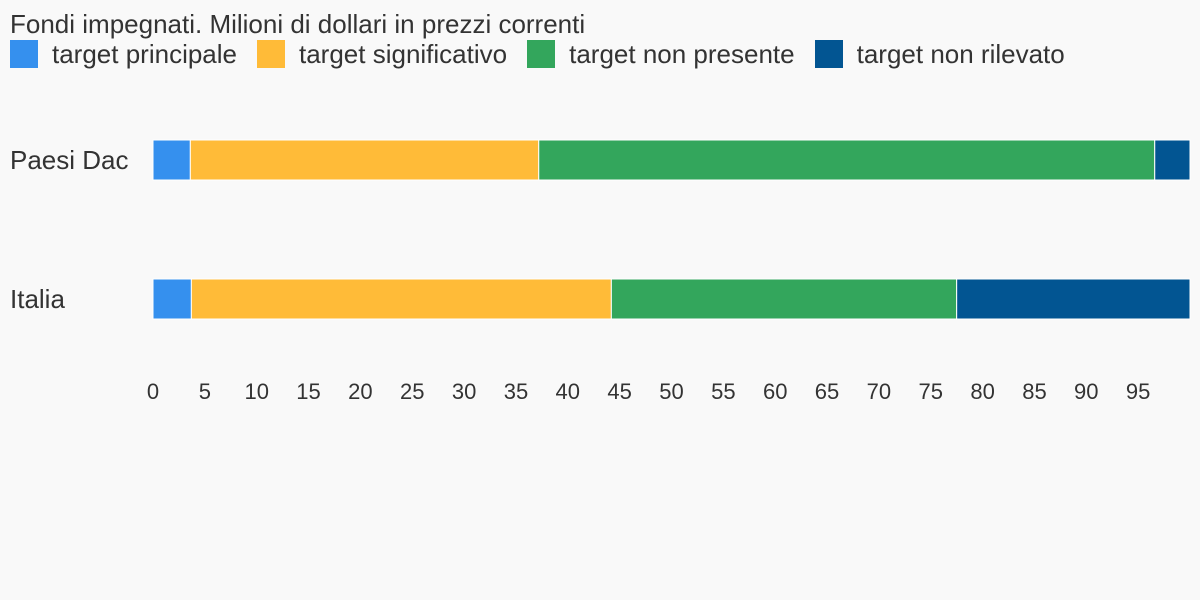 This screenshot has width=1200, height=600. Describe the element at coordinates (541, 54) in the screenshot. I see `legend-swatch-target-non-presente` at that location.